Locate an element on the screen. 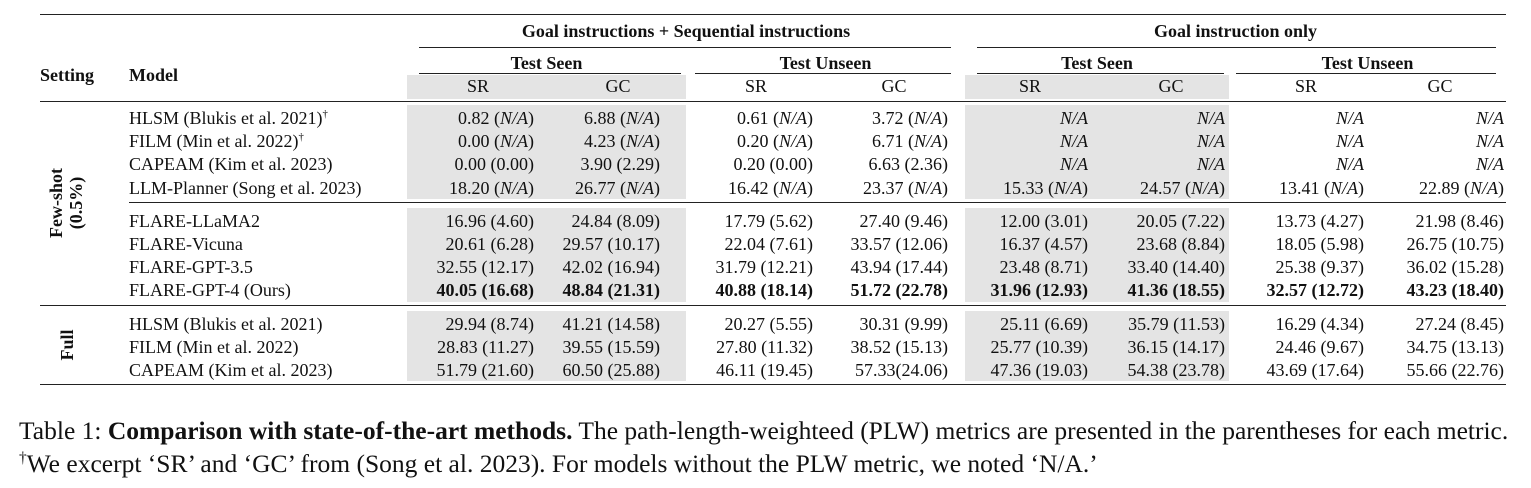 The image size is (1531, 488). metric-value: 6.63 (2.36) is located at coordinates (908, 164).